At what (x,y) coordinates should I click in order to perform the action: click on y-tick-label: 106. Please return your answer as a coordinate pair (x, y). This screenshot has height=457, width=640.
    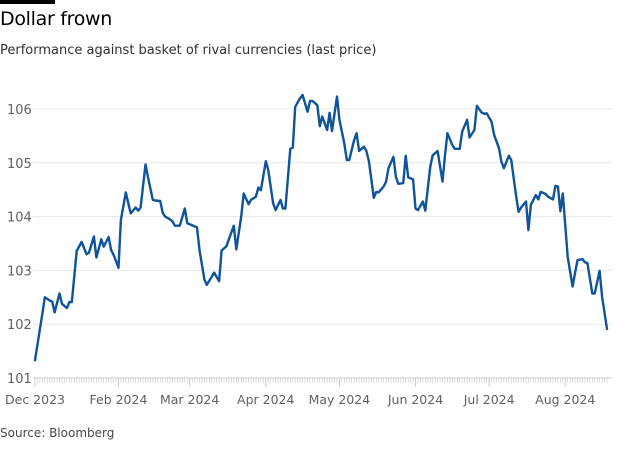
    Looking at the image, I should click on (19, 110).